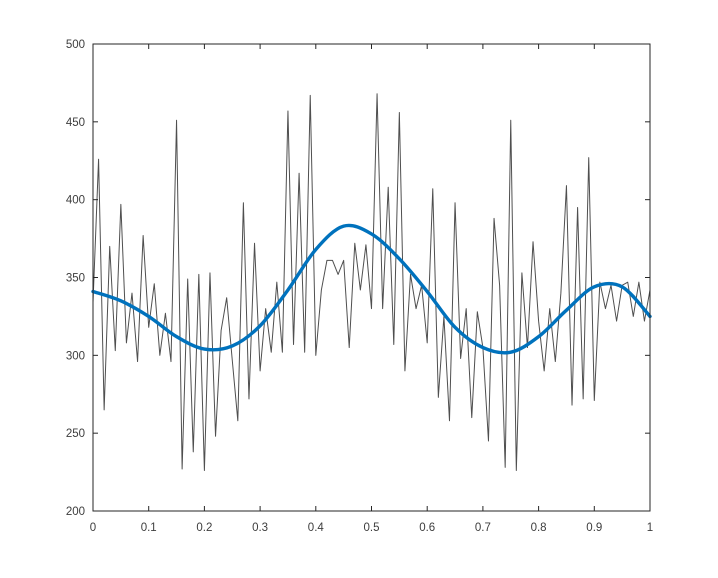 The height and width of the screenshot is (578, 718). Describe the element at coordinates (483, 528) in the screenshot. I see `x-tick-label: 0.7` at that location.